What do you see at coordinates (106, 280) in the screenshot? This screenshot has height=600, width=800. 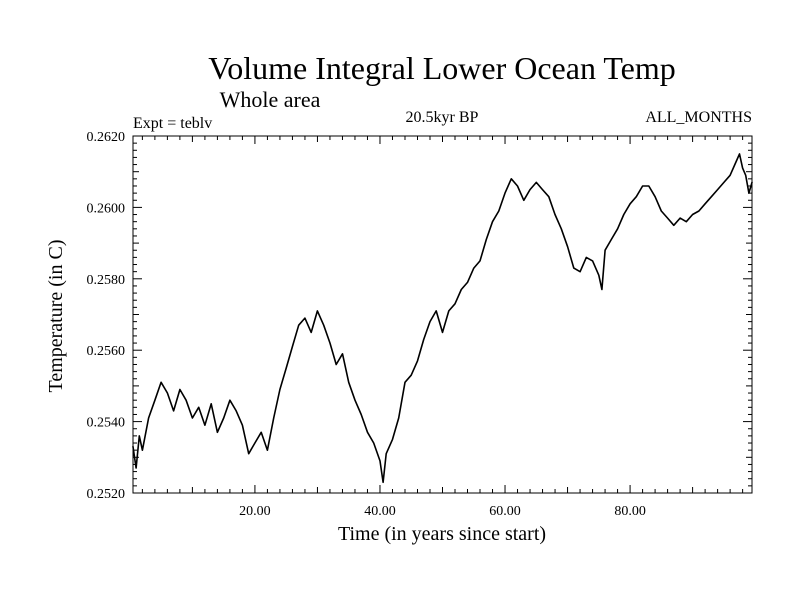 I see `y-tick-label: 0.2580` at bounding box center [106, 280].